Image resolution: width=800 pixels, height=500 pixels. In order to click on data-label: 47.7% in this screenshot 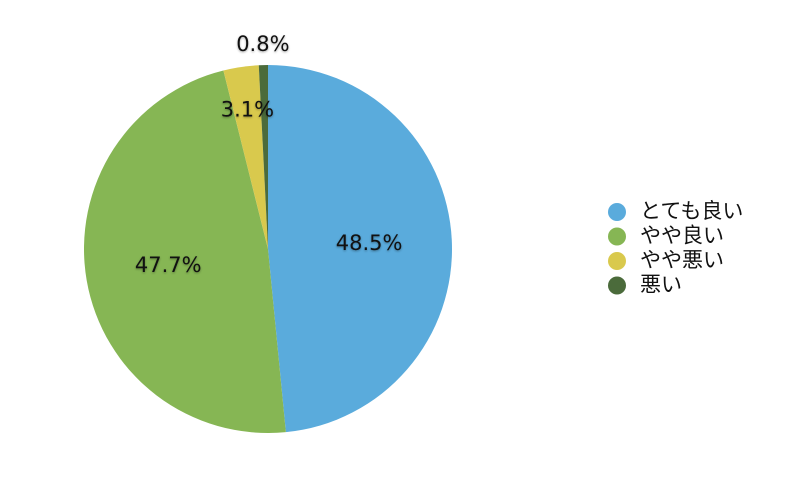, I will do `click(168, 265)`.